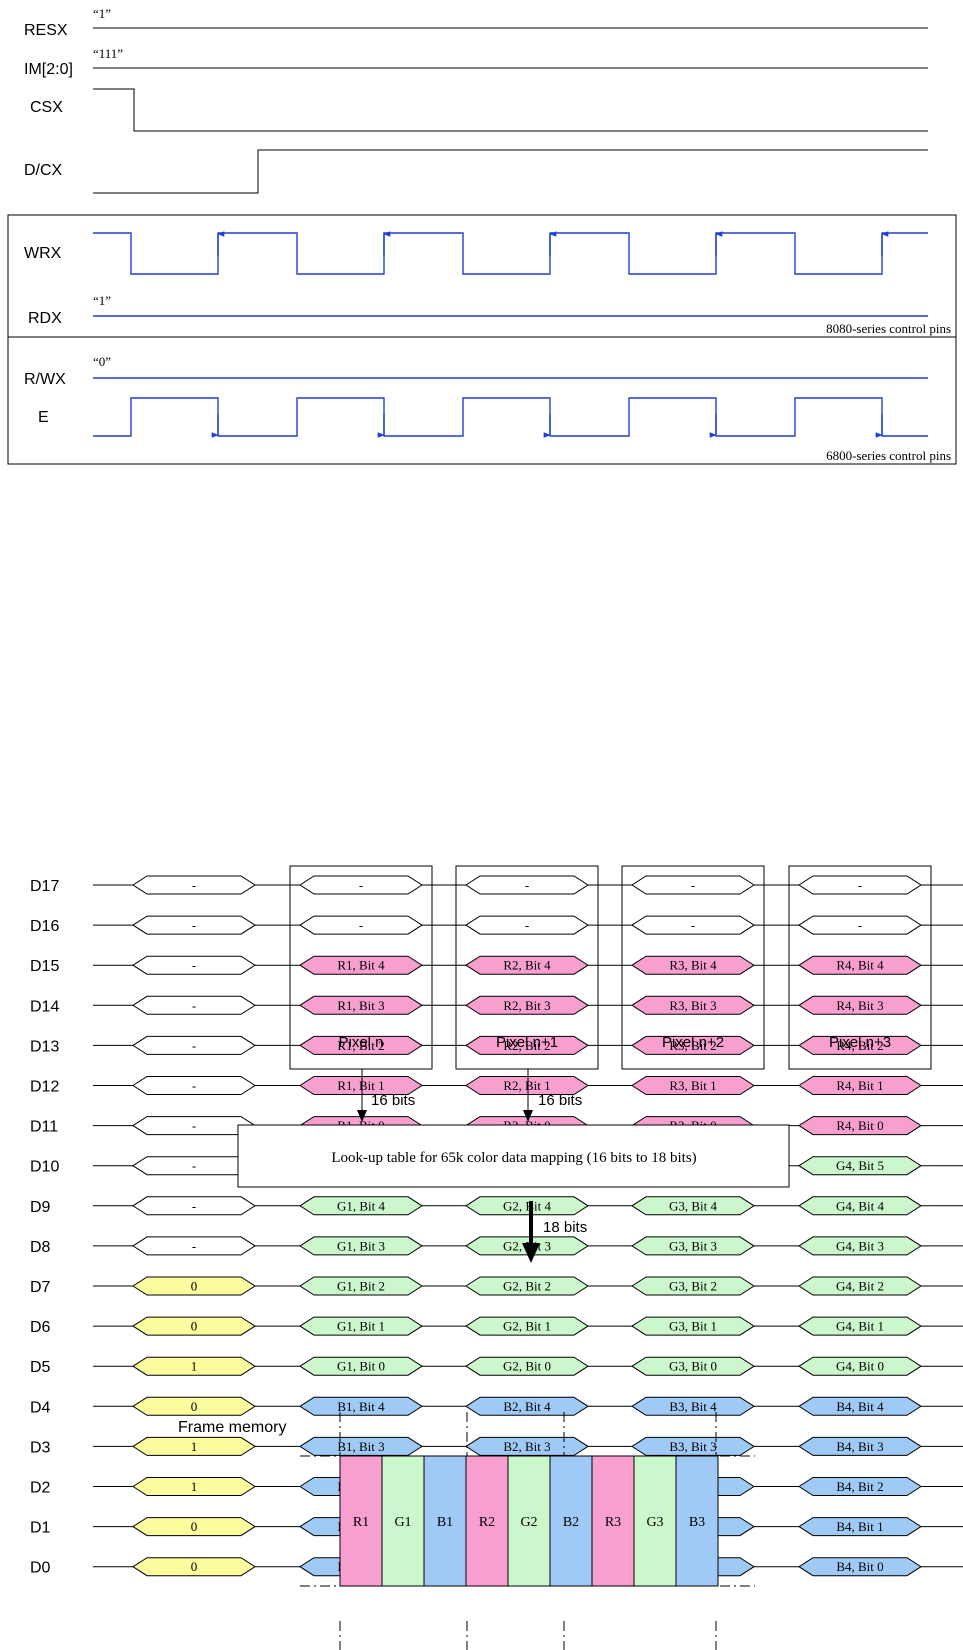 The height and width of the screenshot is (1650, 963). Describe the element at coordinates (496, 965) in the screenshot. I see `bus-row-d15: D15 - R1, Bit 4 R2, Bit 4 R3, Bit 4 R4, Bit 4` at that location.